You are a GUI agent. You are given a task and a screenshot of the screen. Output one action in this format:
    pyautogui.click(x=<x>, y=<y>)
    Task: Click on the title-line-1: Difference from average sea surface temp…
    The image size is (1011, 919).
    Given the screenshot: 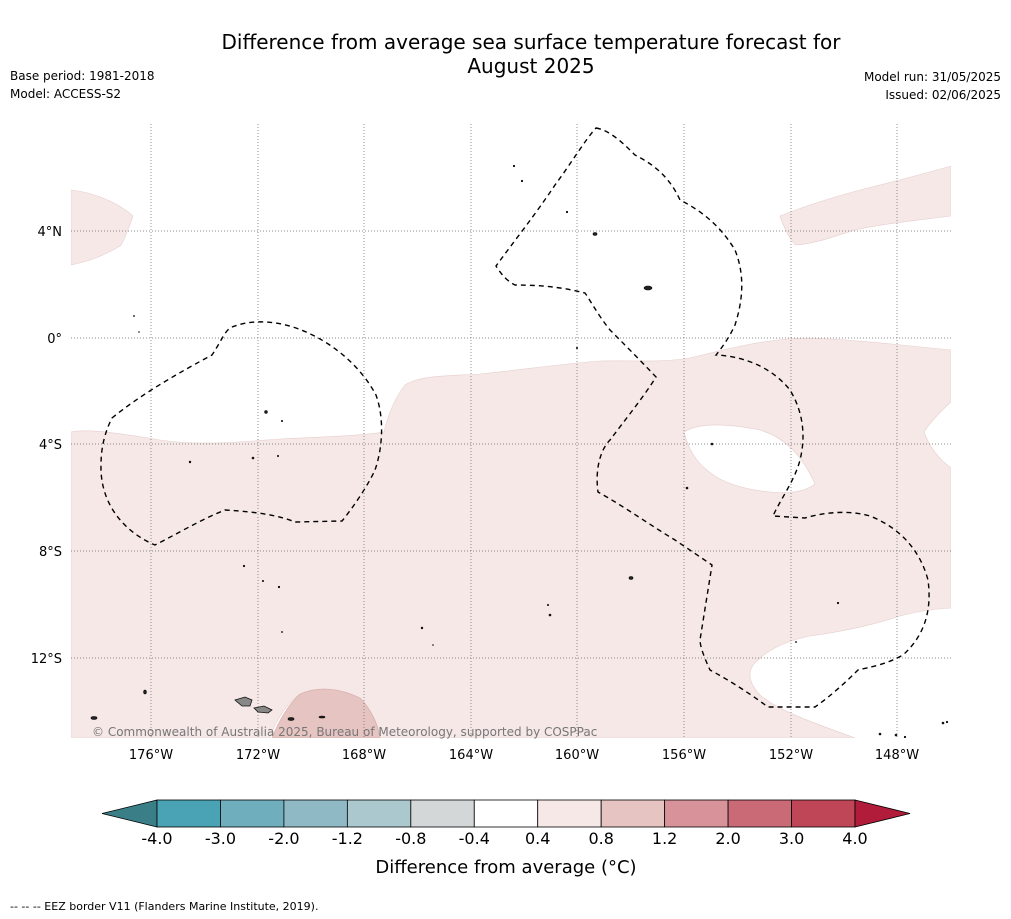 What is the action you would take?
    pyautogui.click(x=531, y=42)
    